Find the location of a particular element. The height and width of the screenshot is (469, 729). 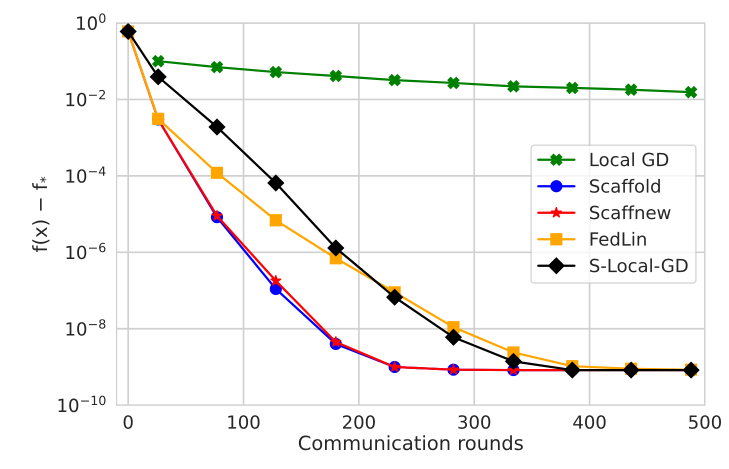

x-tick-label: 0 is located at coordinates (128, 422).